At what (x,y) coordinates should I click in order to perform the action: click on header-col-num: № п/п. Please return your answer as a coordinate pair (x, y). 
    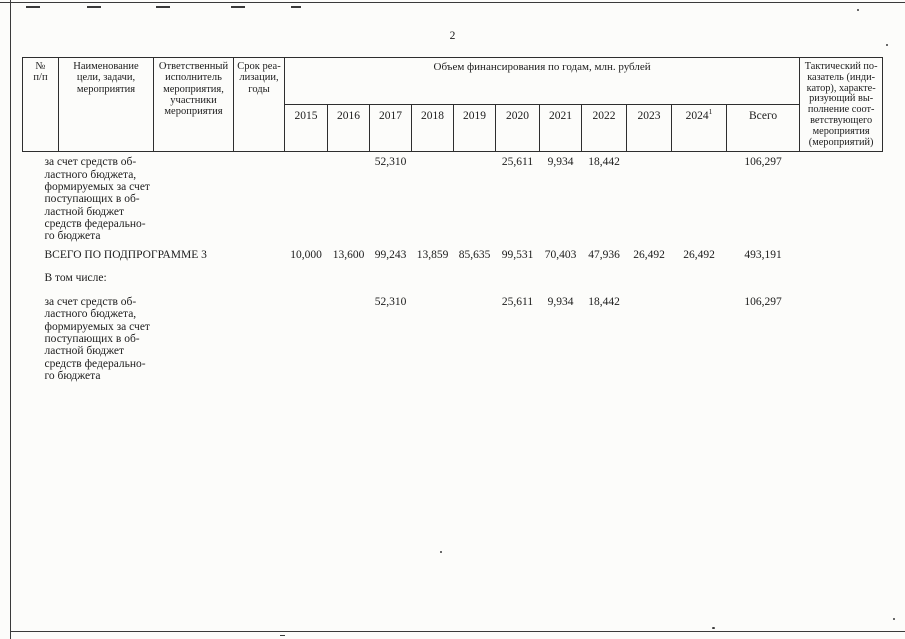
    Looking at the image, I should click on (40, 104).